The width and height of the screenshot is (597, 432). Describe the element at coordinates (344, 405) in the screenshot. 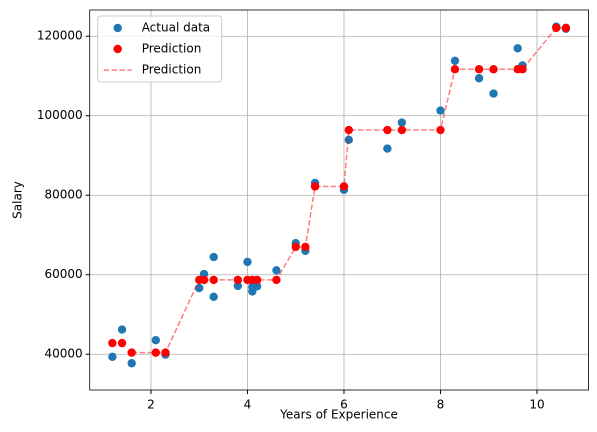

I see `x-tick-label: 6` at that location.